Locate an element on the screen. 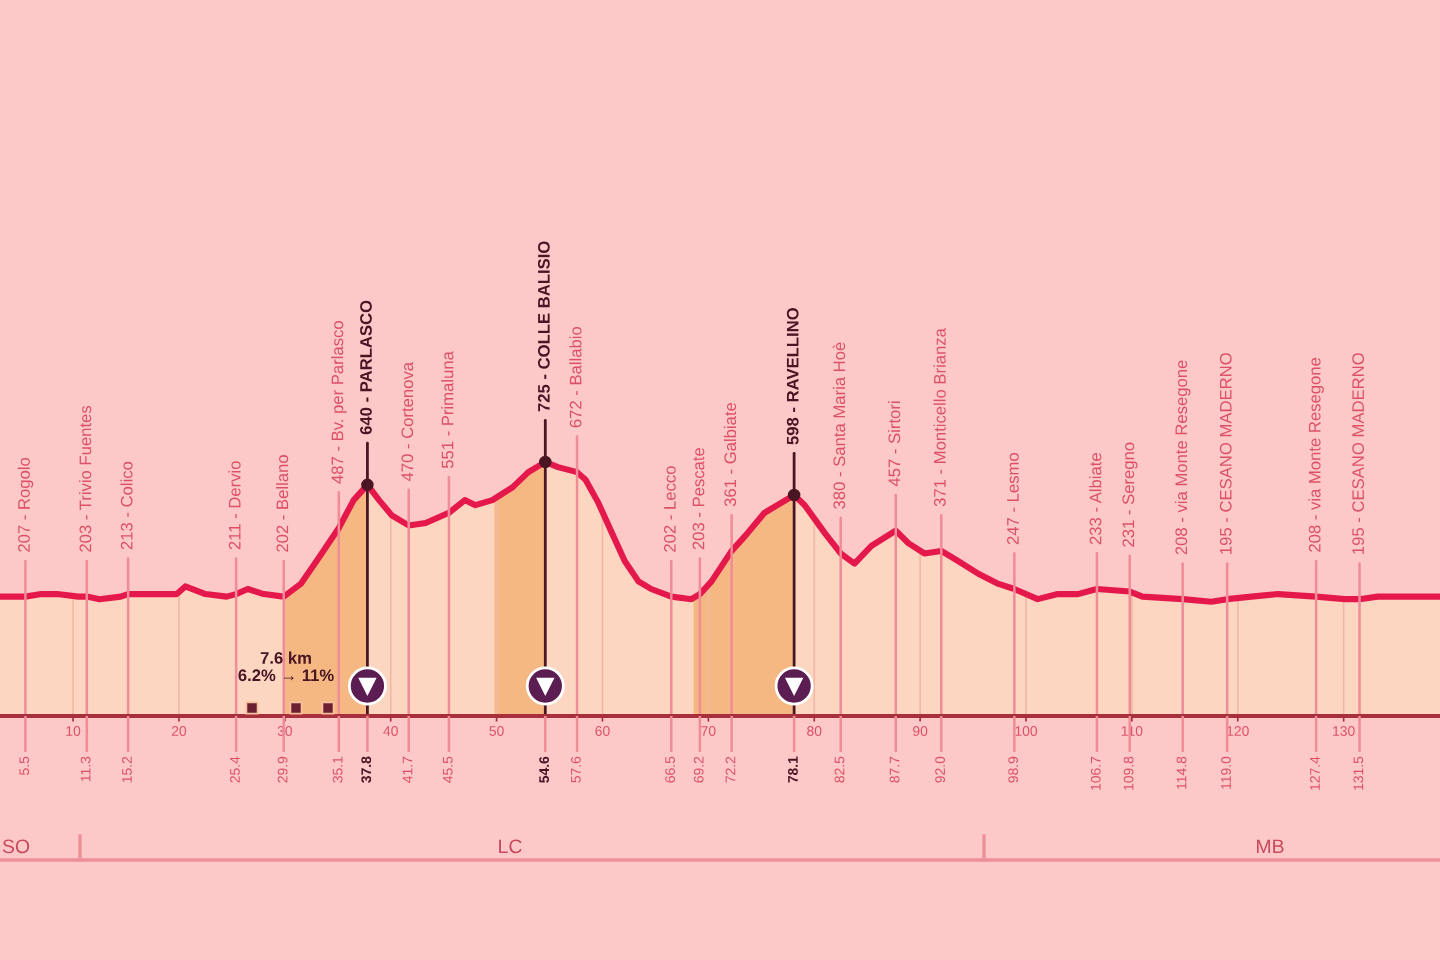 The height and width of the screenshot is (960, 1440). text: MB is located at coordinates (1270, 846).